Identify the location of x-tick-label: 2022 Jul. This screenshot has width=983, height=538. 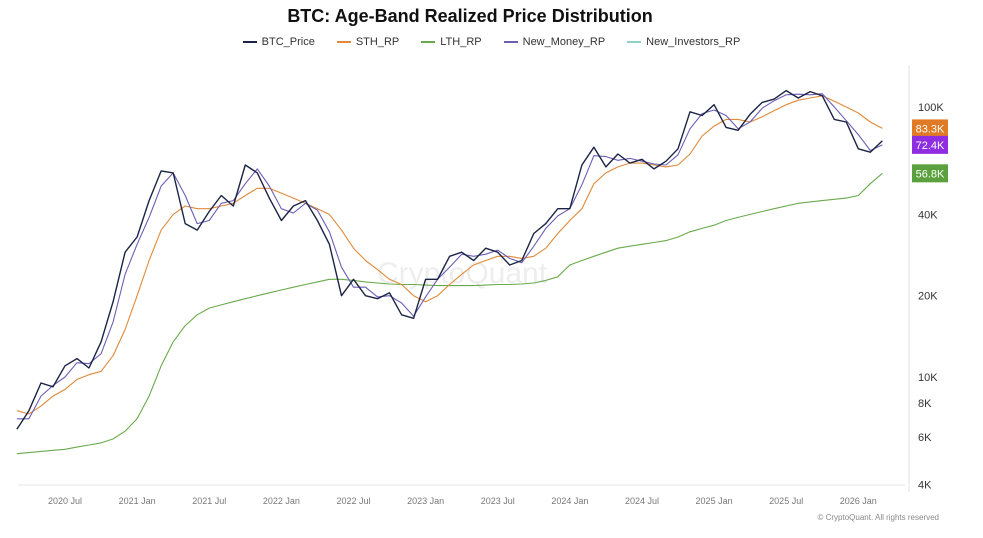
(353, 501).